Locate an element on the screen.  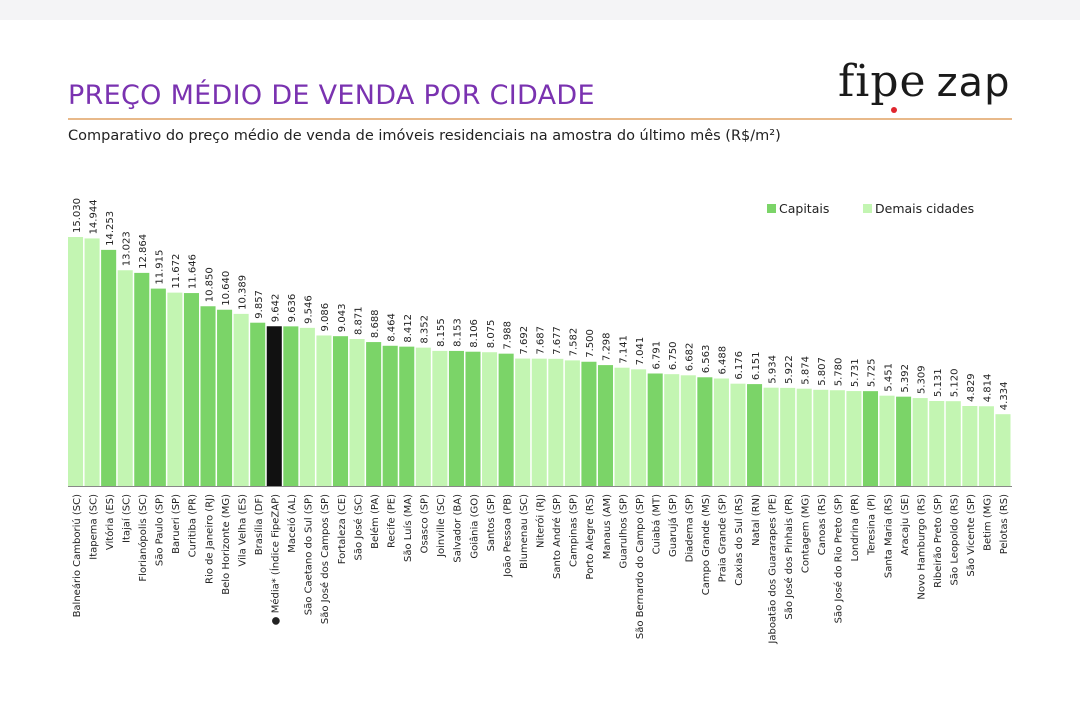
category-label: Campo Grande (MS) is located at coordinates (706, 544).